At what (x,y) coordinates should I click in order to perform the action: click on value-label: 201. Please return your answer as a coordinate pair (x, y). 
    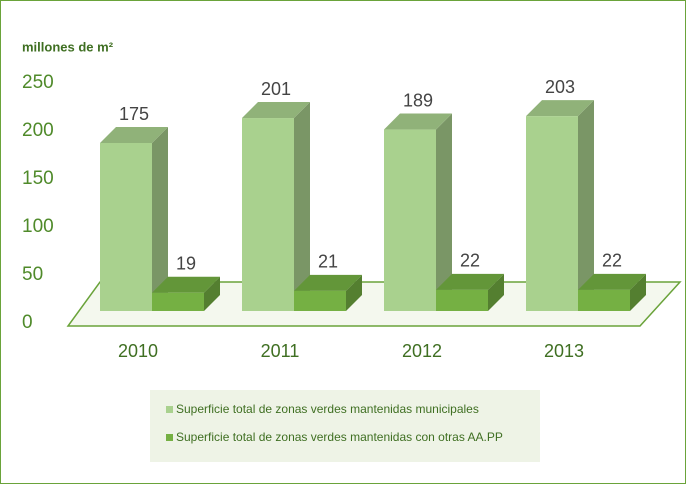
    Looking at the image, I should click on (276, 89).